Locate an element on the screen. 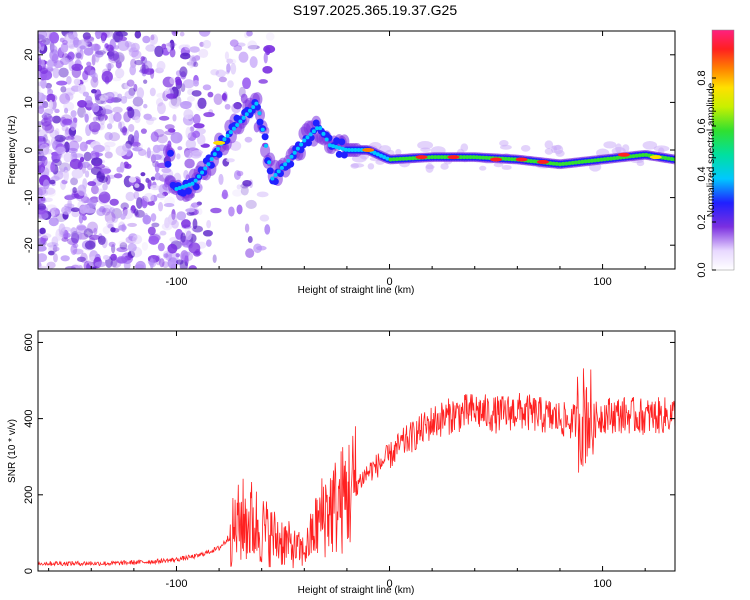 The image size is (750, 600). snr-xtick-label: -100 is located at coordinates (176, 584).